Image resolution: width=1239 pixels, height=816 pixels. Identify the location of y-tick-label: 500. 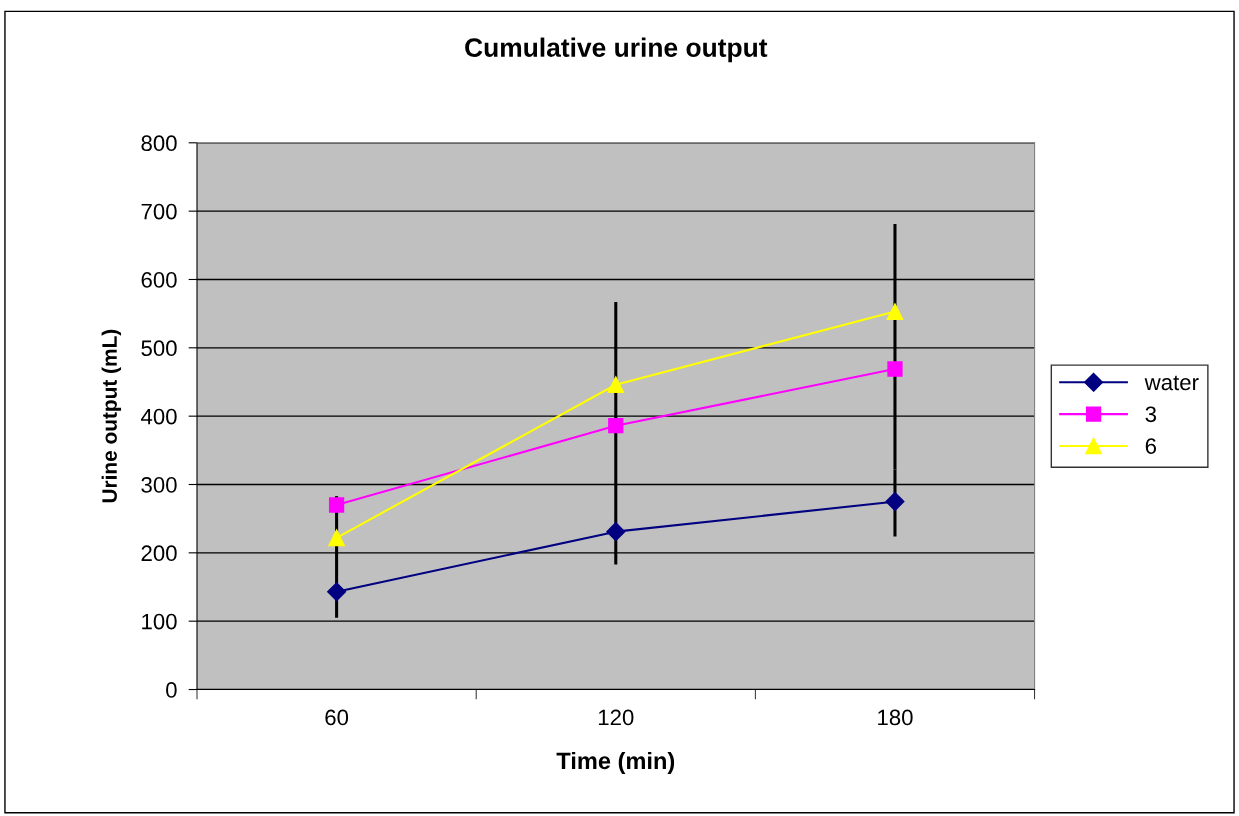
(159, 348).